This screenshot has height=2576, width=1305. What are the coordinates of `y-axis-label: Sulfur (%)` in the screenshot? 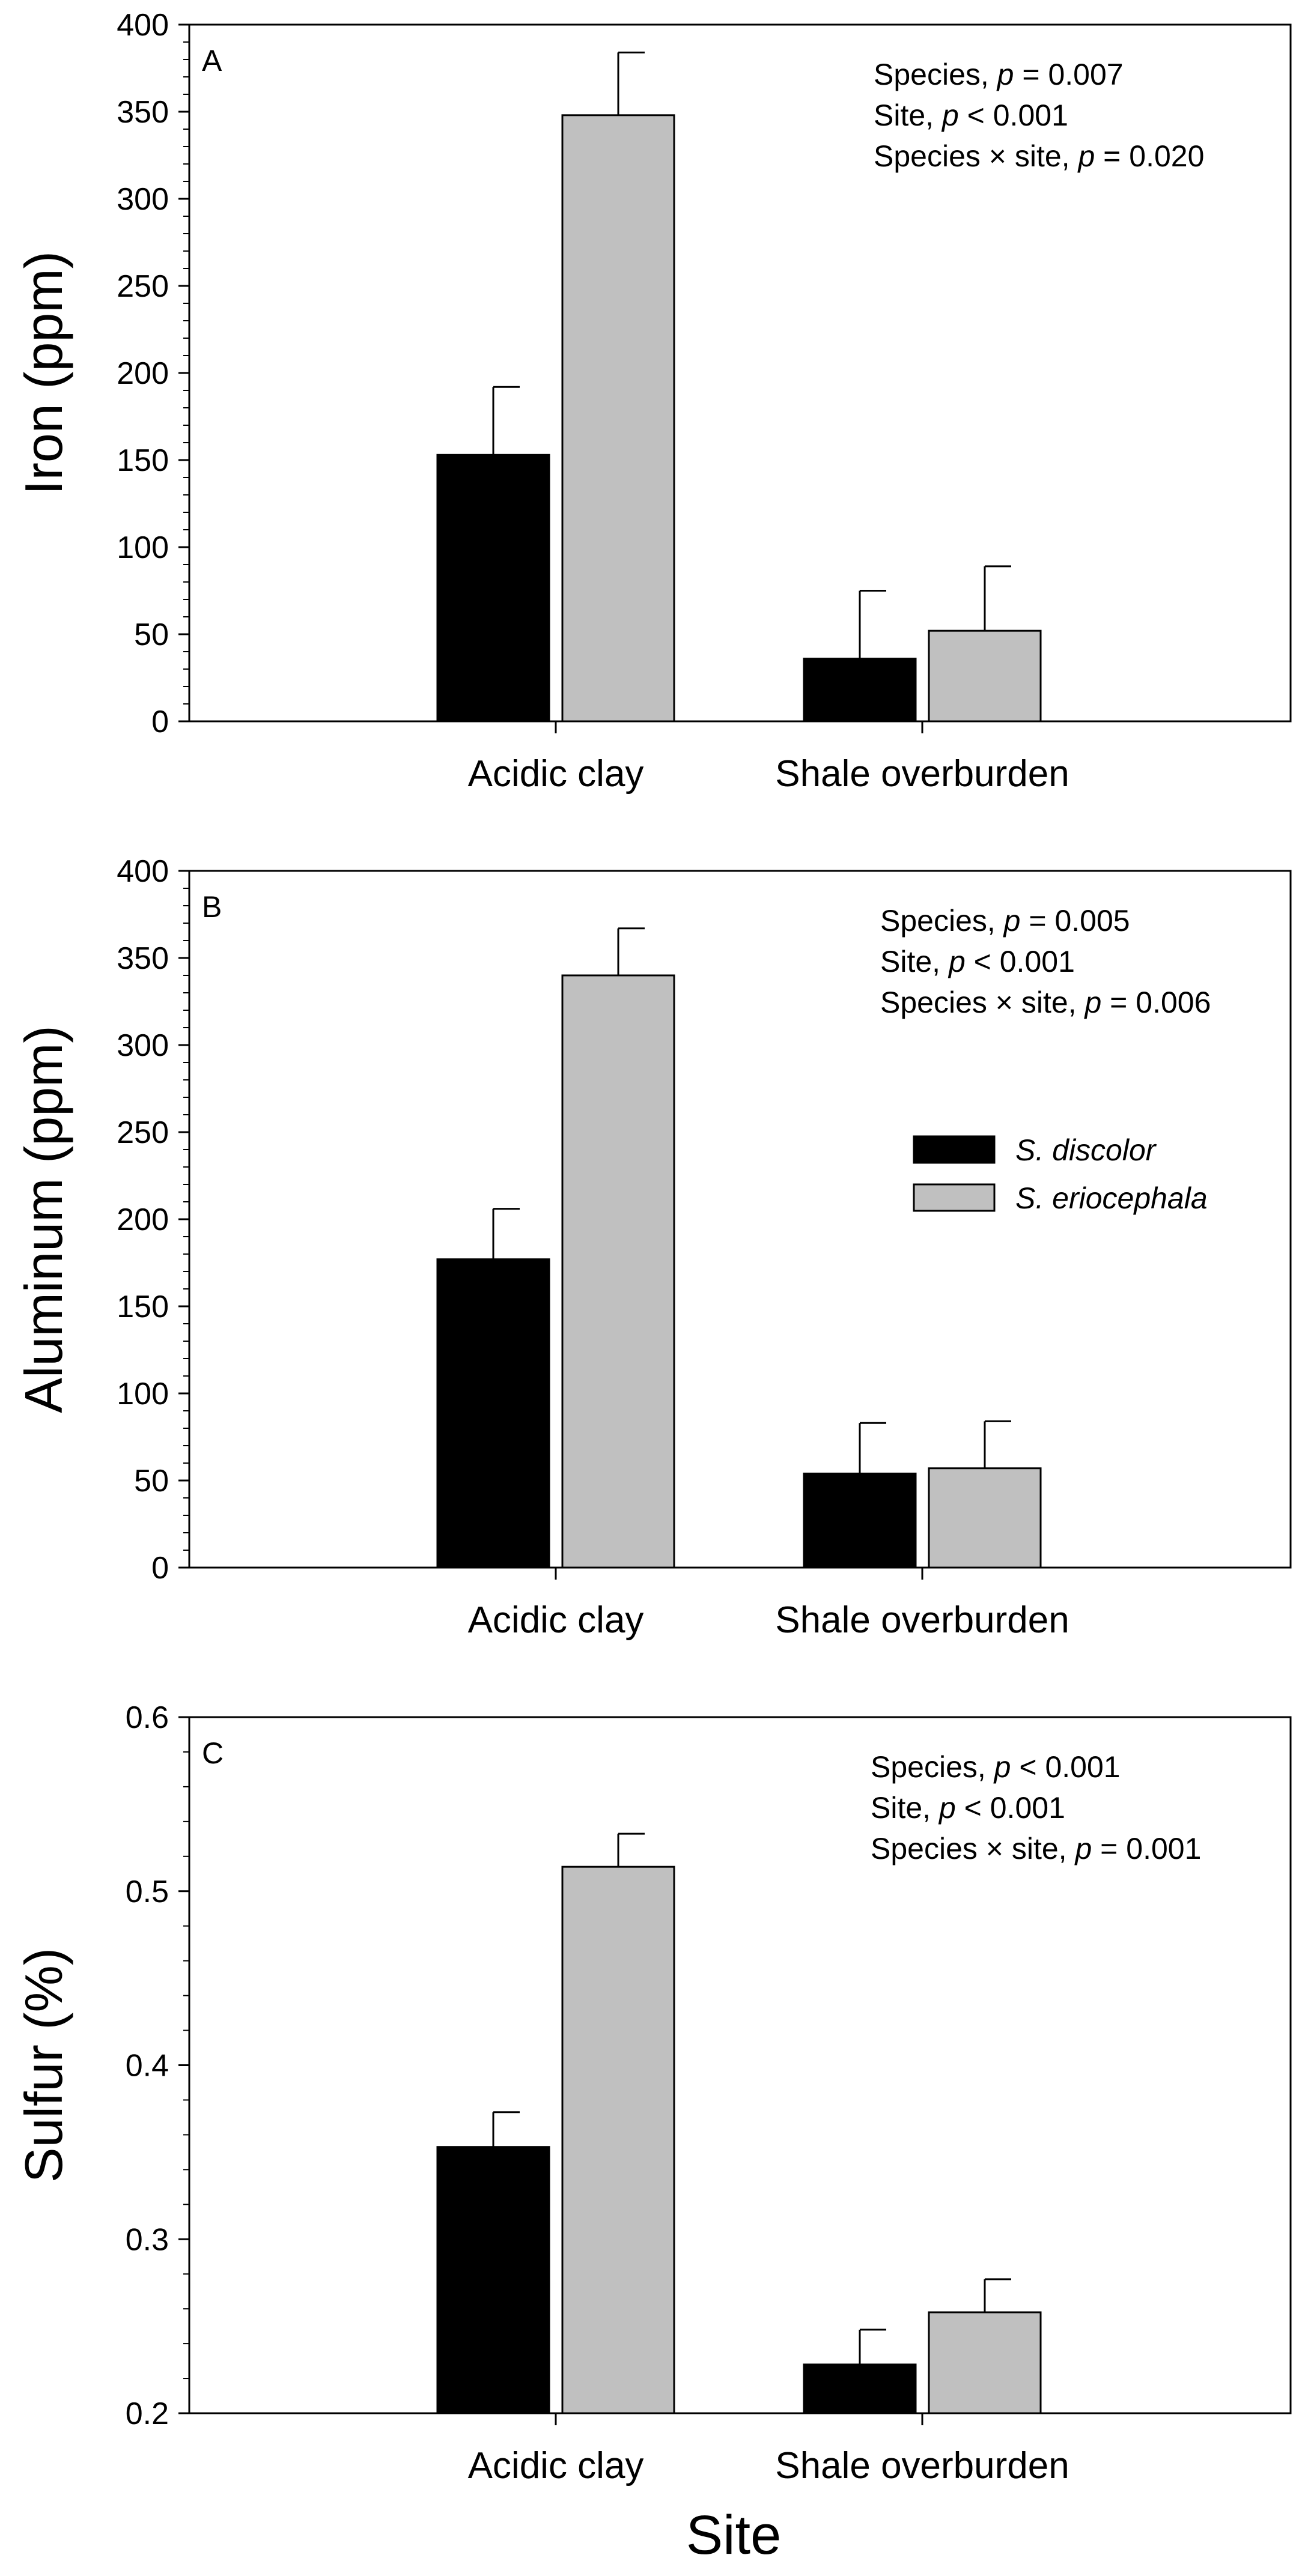 It's located at (43, 2065).